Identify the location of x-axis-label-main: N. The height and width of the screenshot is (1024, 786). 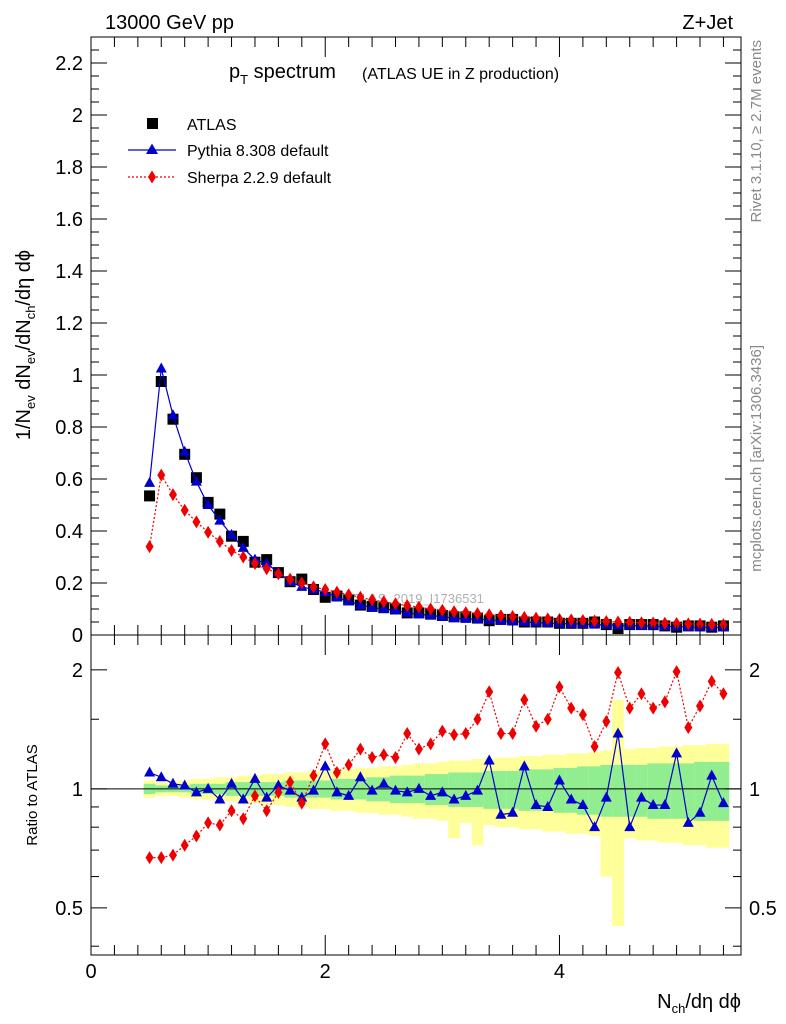
(664, 1002).